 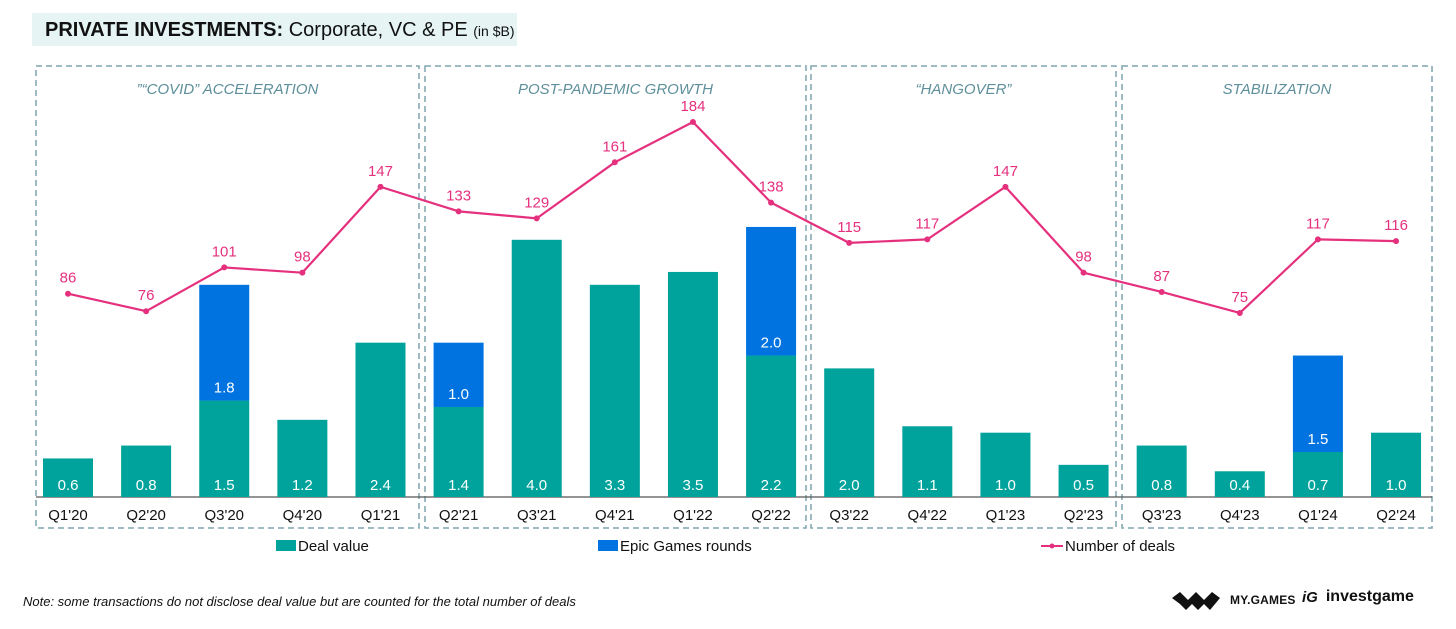 I want to click on investgame-wordmark: investgame, so click(x=1369, y=596).